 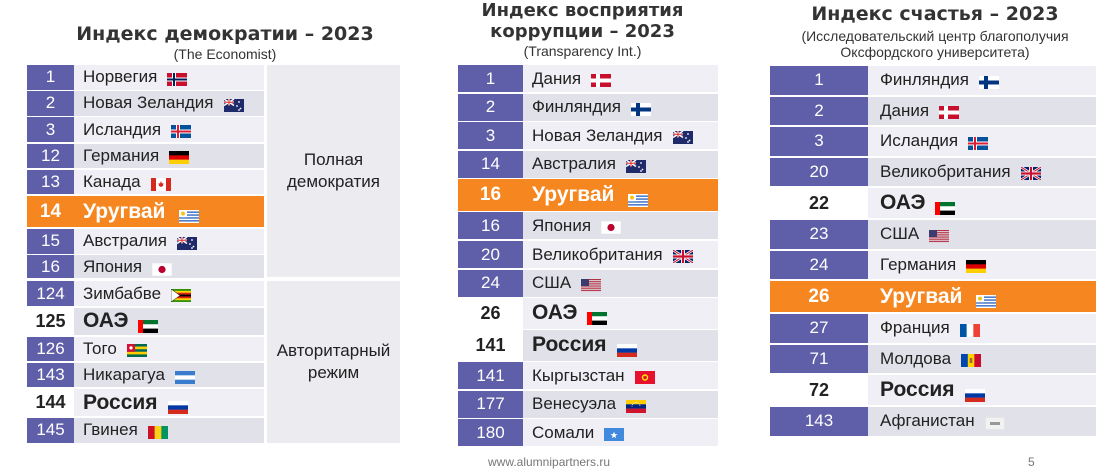 I want to click on nicaragua-flag-icon, so click(x=184, y=376).